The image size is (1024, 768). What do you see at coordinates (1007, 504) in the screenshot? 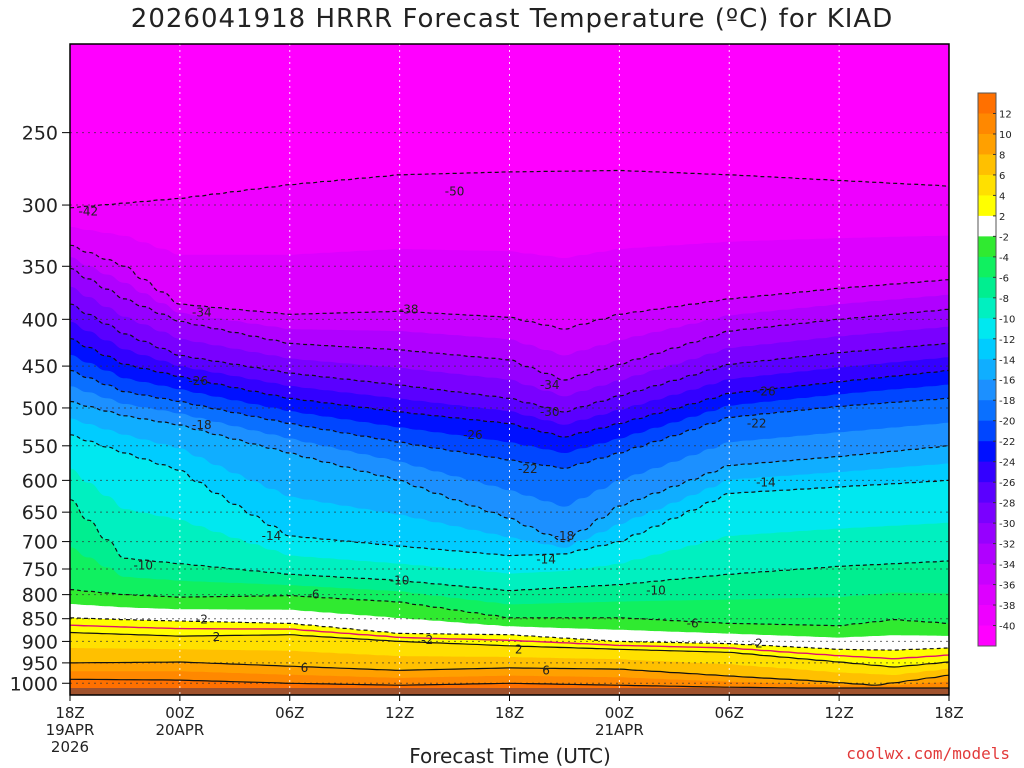
I see `colorbar-label: -28` at bounding box center [1007, 504].